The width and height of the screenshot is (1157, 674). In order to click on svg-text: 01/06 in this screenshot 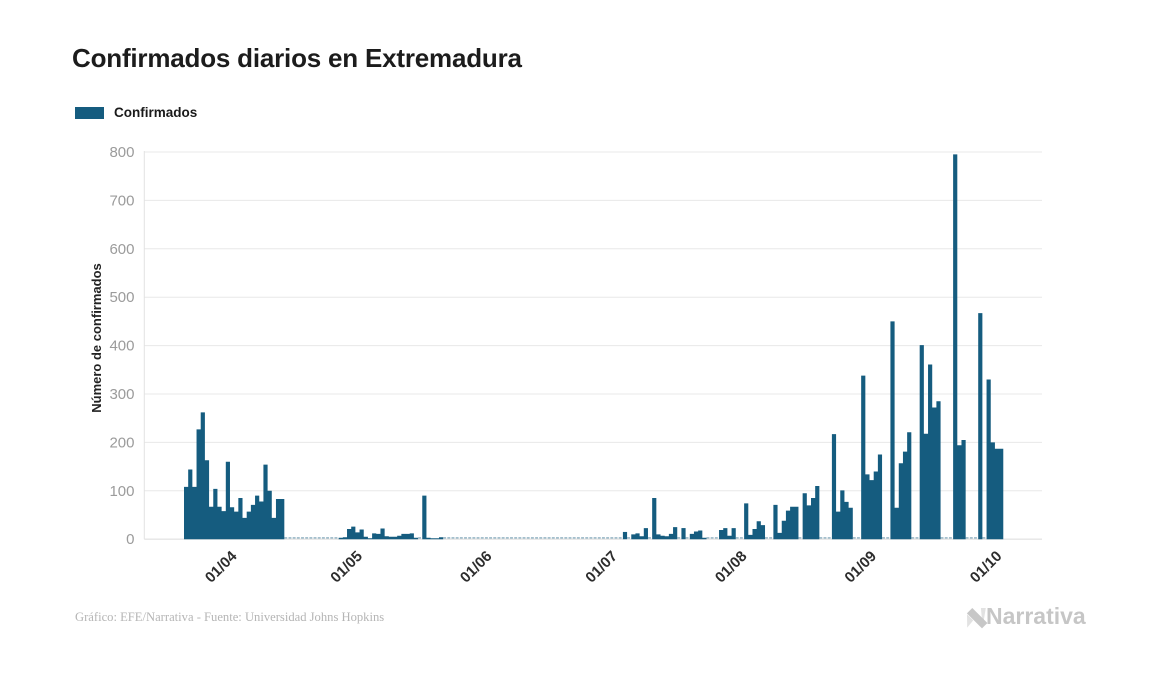, I will do `click(476, 567)`.